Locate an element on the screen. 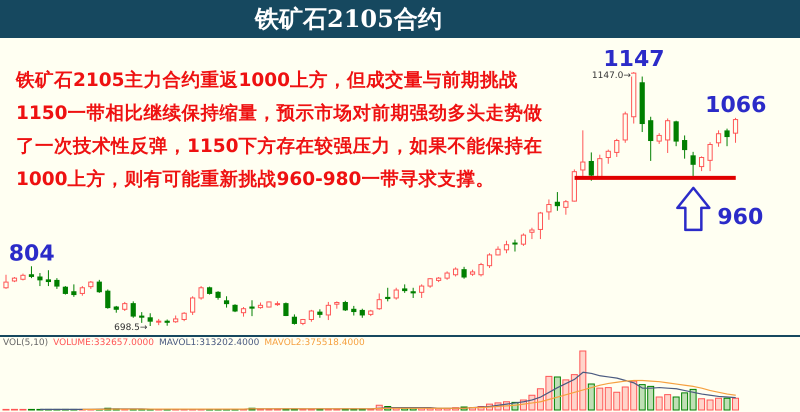  chart-title: VOL(5,10) is located at coordinates (25, 343).